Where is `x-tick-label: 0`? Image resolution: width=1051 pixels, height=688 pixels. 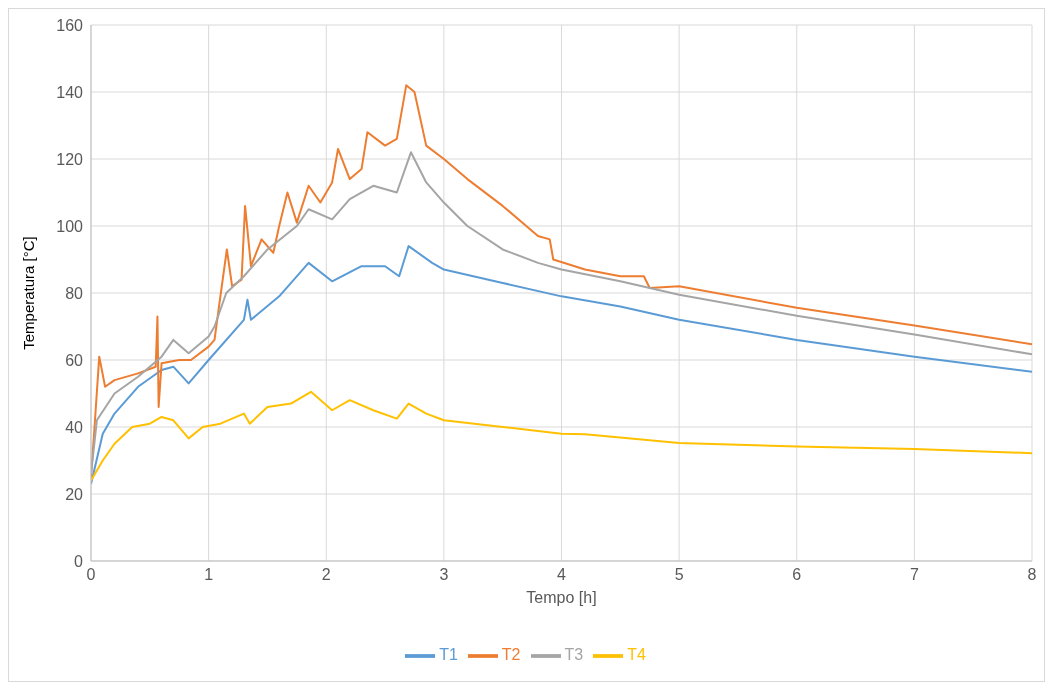 x-tick-label: 0 is located at coordinates (91, 575).